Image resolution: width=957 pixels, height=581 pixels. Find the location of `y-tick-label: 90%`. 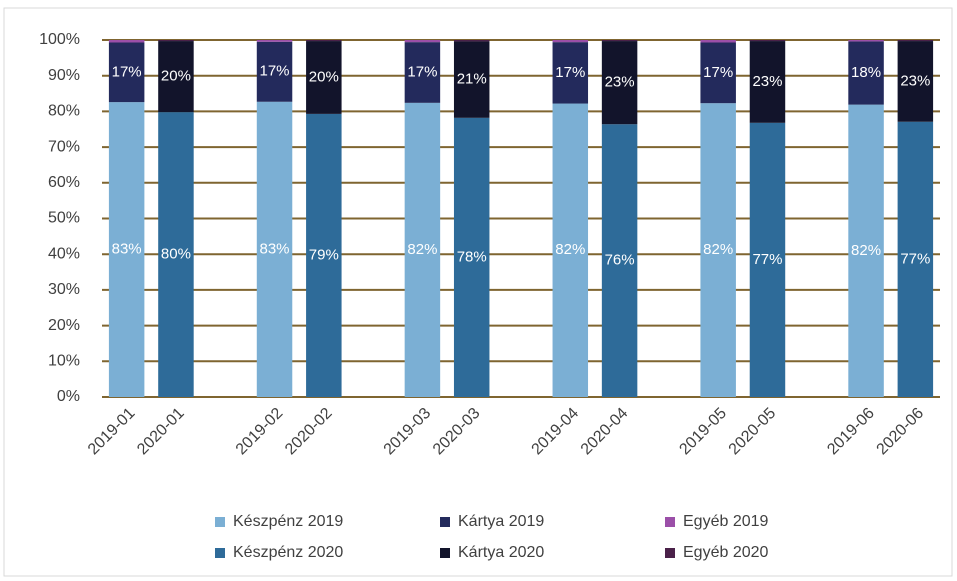

y-tick-label: 90% is located at coordinates (64, 75).